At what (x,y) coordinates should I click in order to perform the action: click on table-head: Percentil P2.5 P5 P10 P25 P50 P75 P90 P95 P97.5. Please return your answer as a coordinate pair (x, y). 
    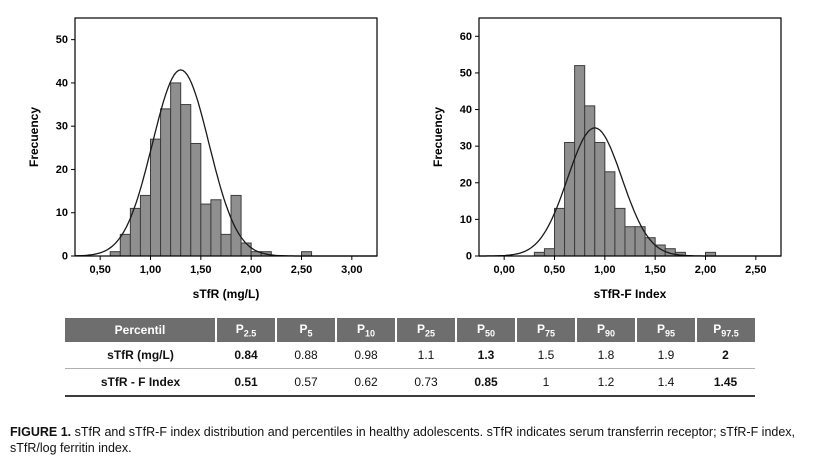
    Looking at the image, I should click on (410, 330).